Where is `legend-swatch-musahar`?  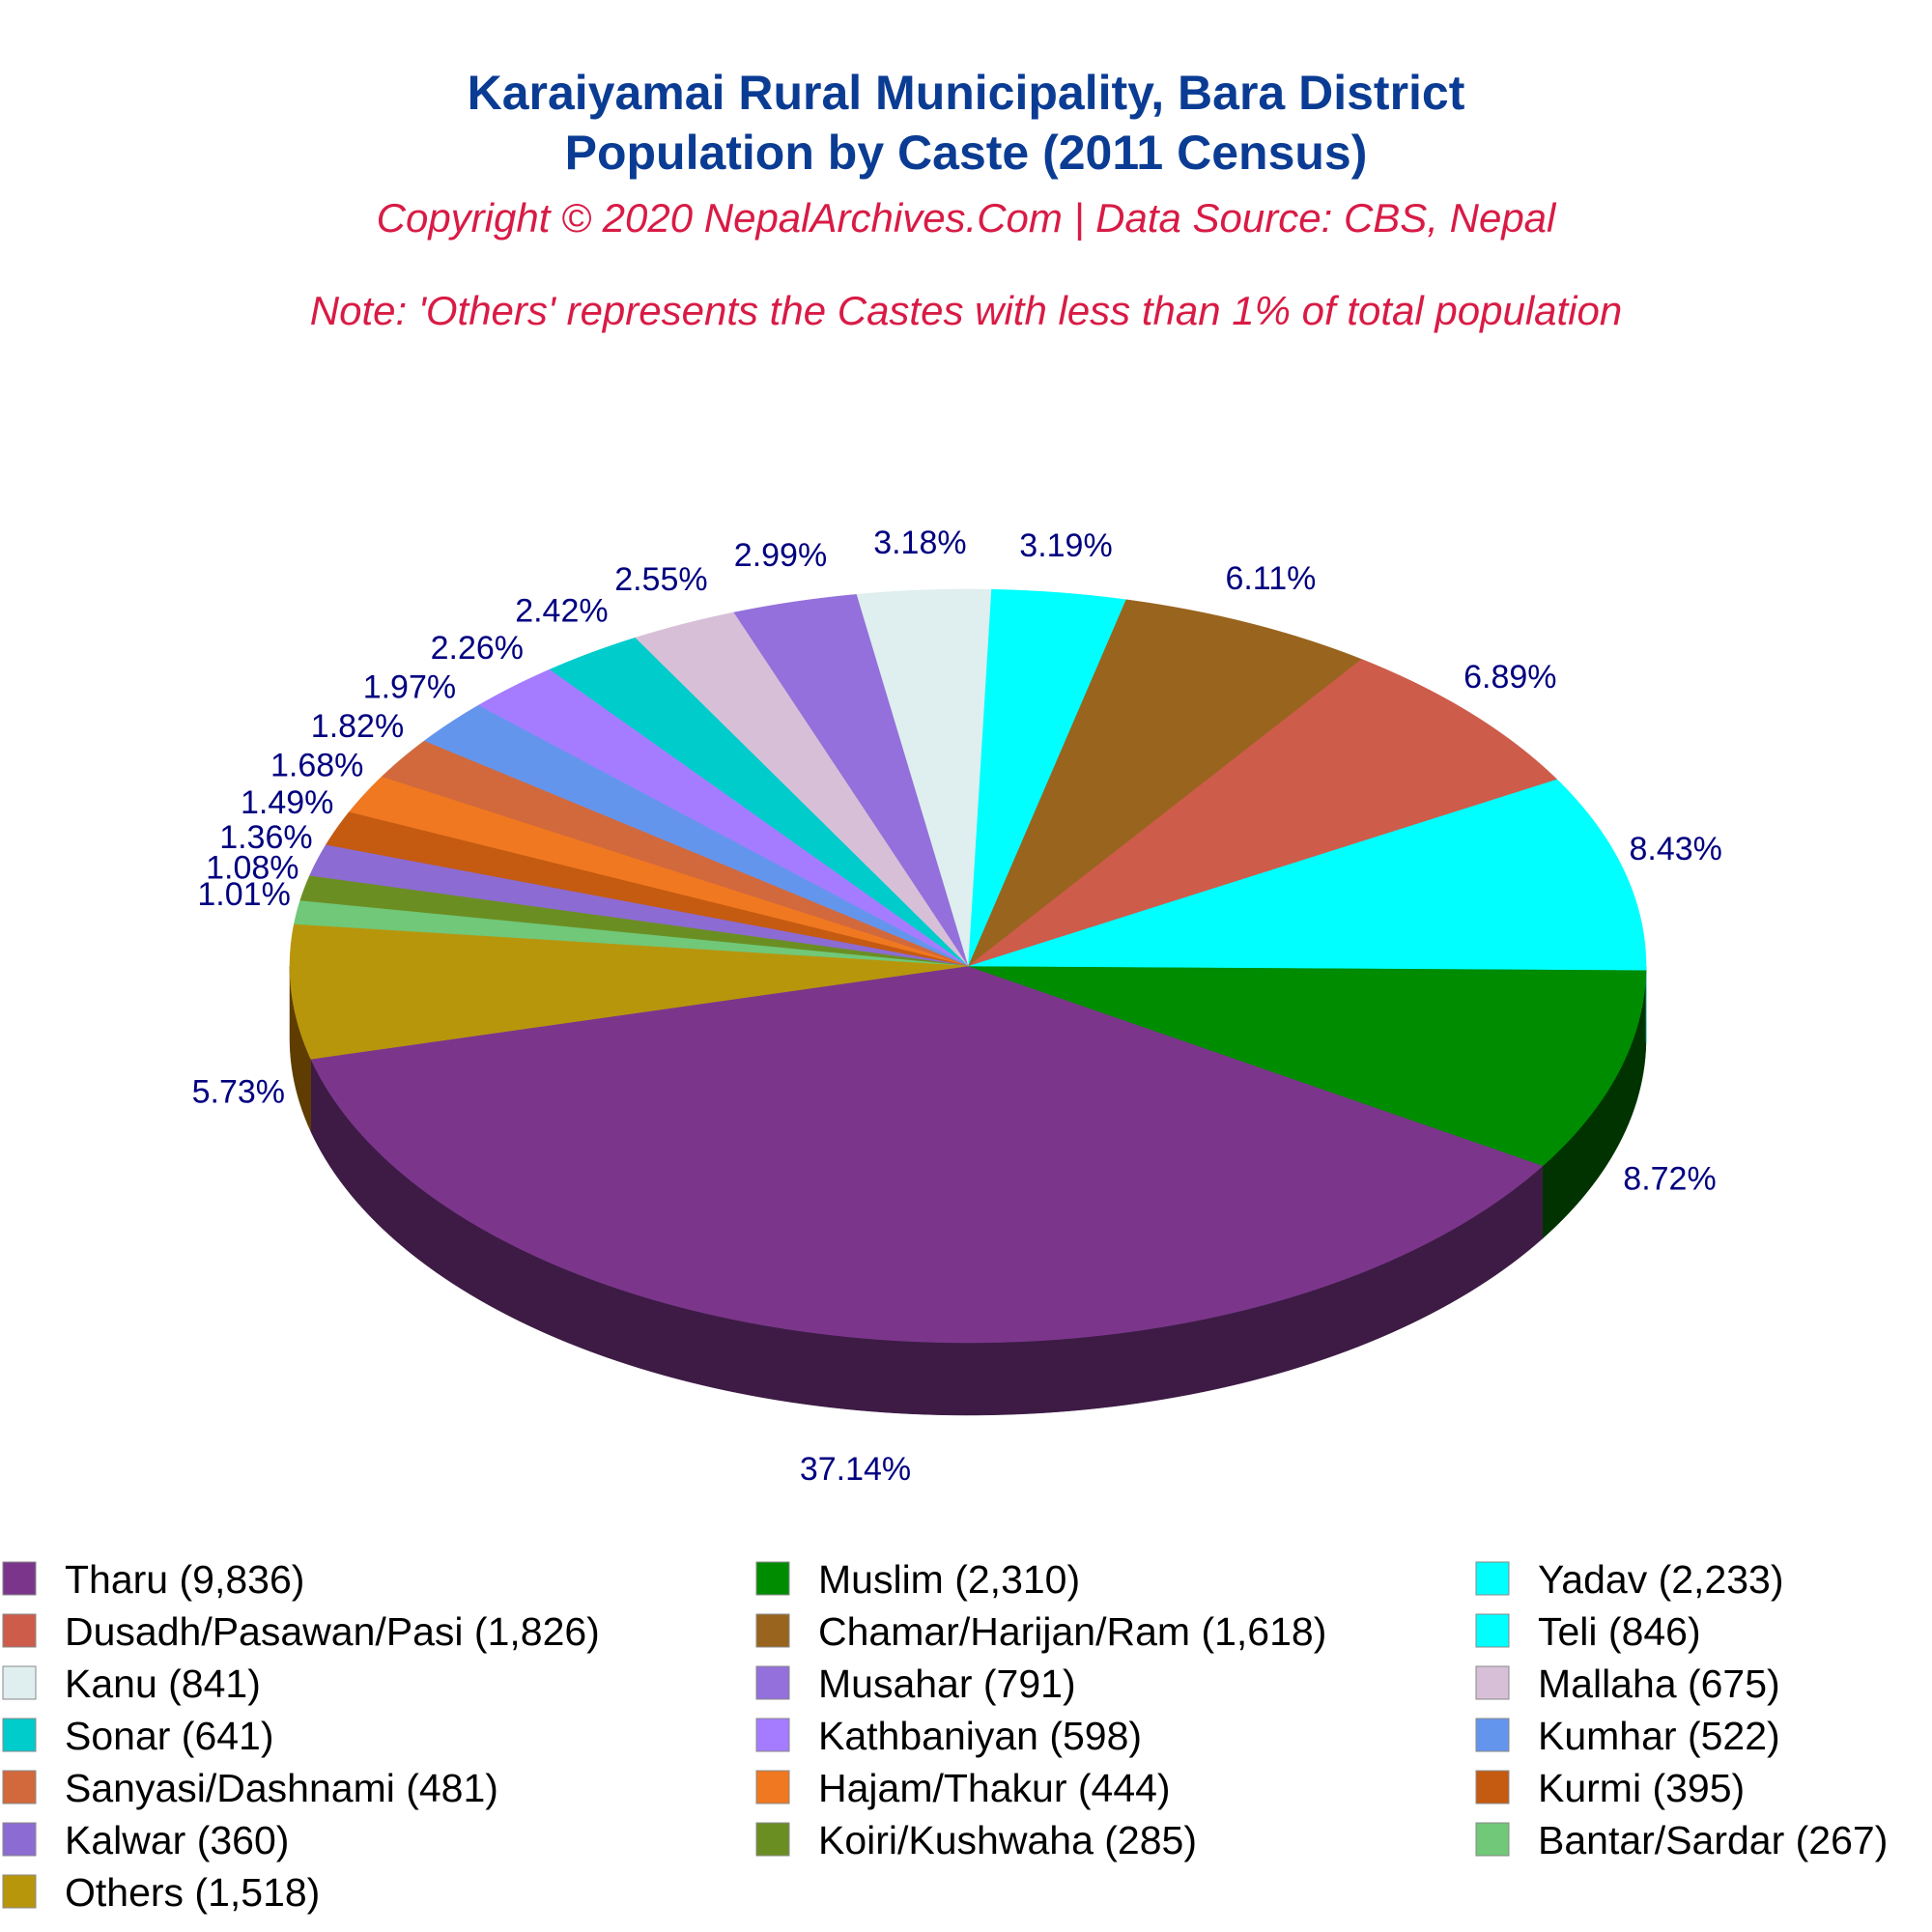 legend-swatch-musahar is located at coordinates (772, 1682).